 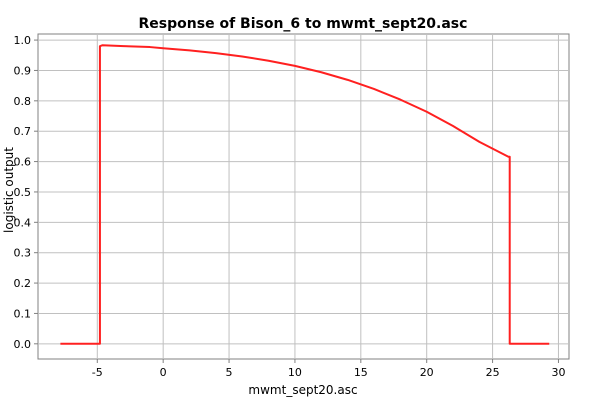 I want to click on y-tick-label: 0.5, so click(x=23, y=192).